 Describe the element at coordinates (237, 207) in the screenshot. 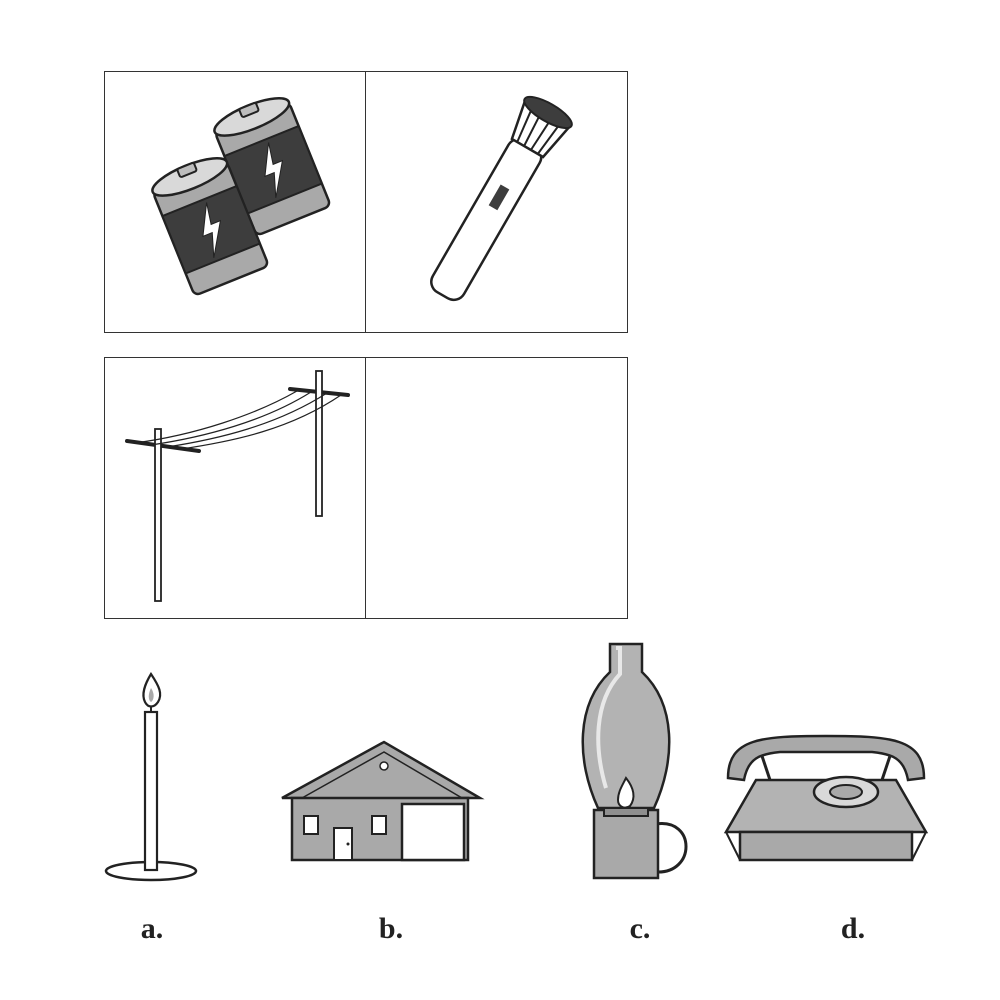

I see `batteries-icon` at that location.